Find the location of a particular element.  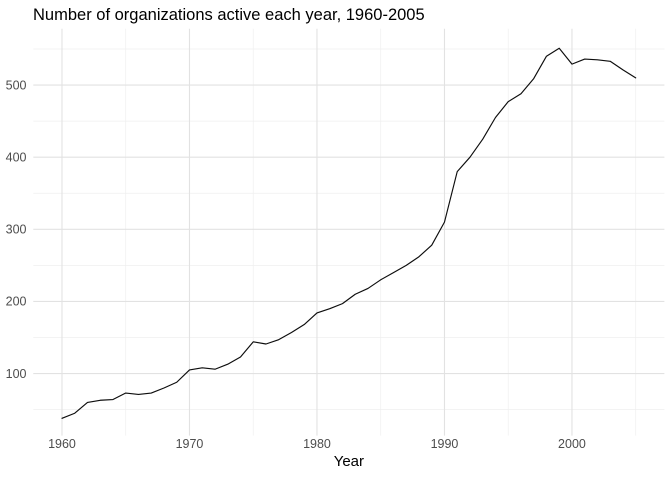

x-axis-tick-labels: 1960 1970 1980 1990 2000 is located at coordinates (317, 444).